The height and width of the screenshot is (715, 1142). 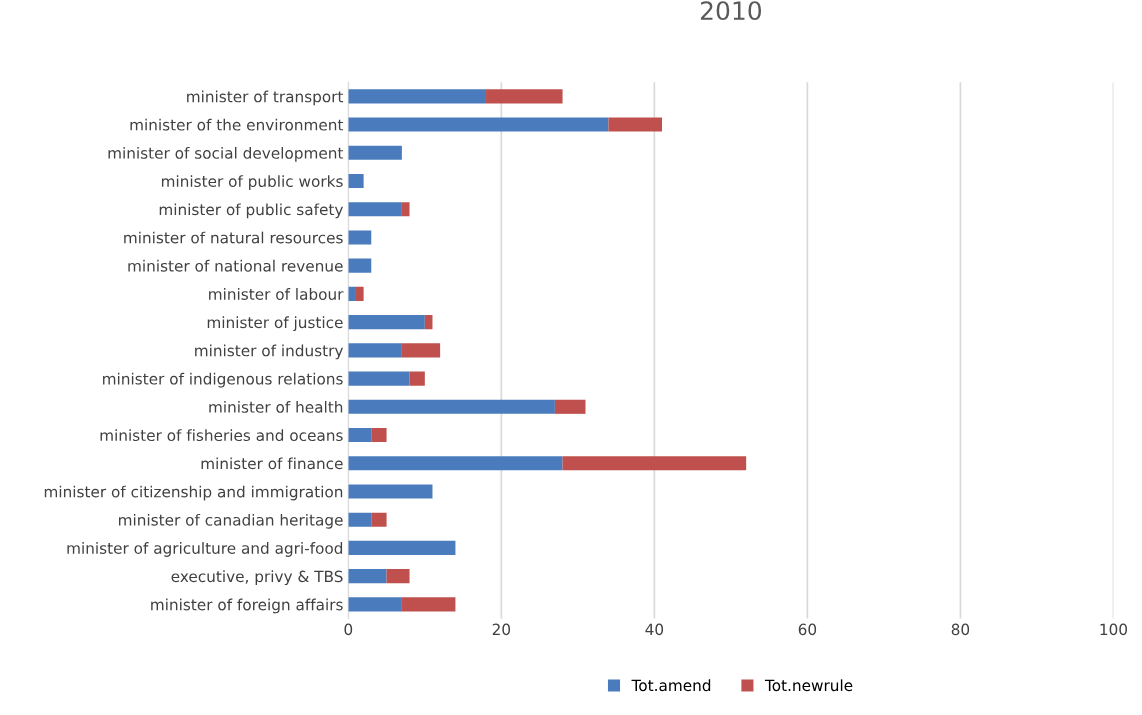 I want to click on x-tick-label: 80, so click(x=960, y=629).